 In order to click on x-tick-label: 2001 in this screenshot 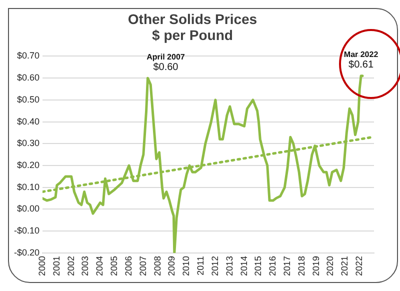, I will do `click(56, 266)`.